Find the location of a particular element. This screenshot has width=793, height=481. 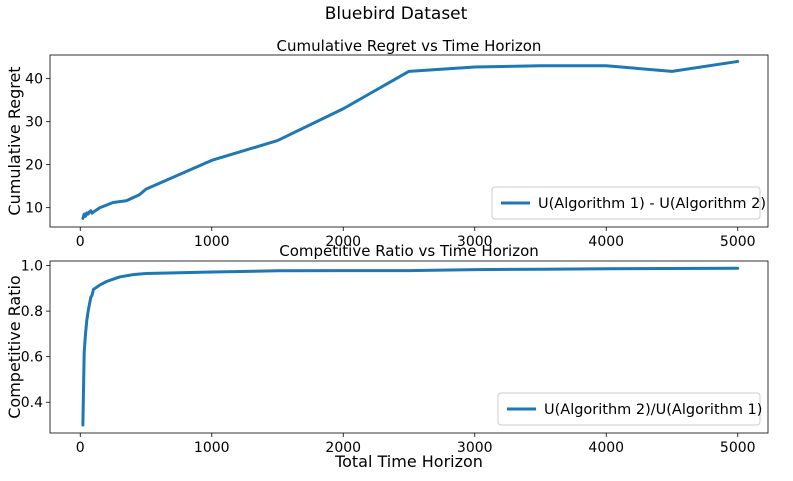

y-tick-label: 20 is located at coordinates (34, 166).